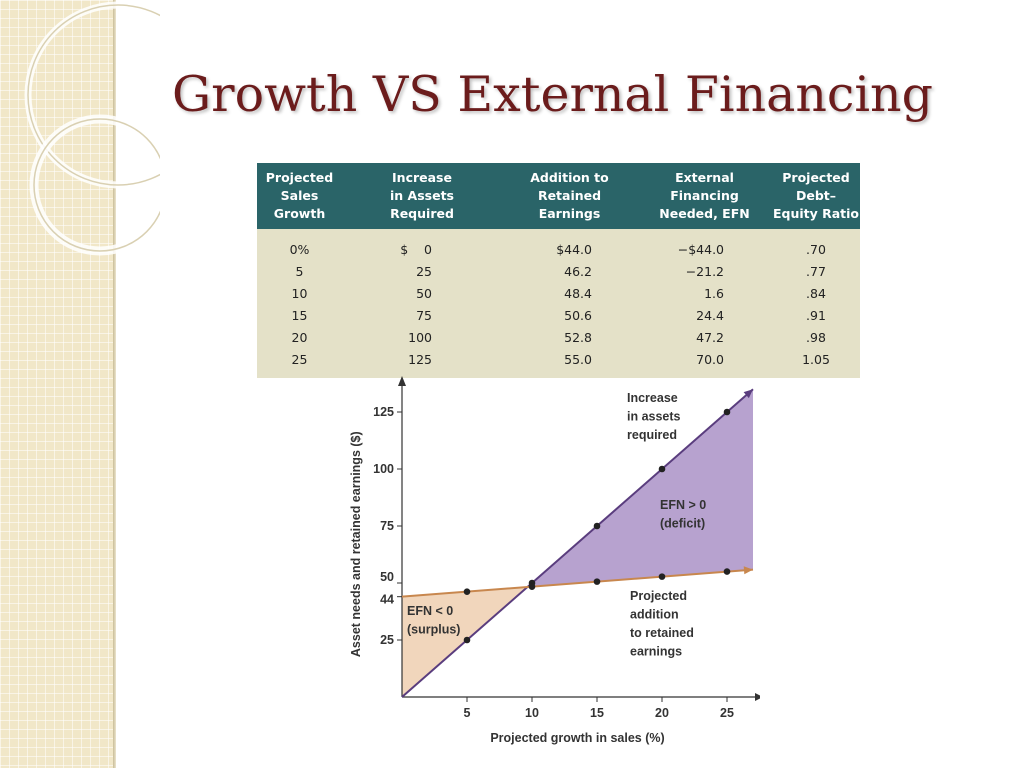 The height and width of the screenshot is (768, 1024). I want to click on chart-annotation: EFN < 0, so click(430, 611).